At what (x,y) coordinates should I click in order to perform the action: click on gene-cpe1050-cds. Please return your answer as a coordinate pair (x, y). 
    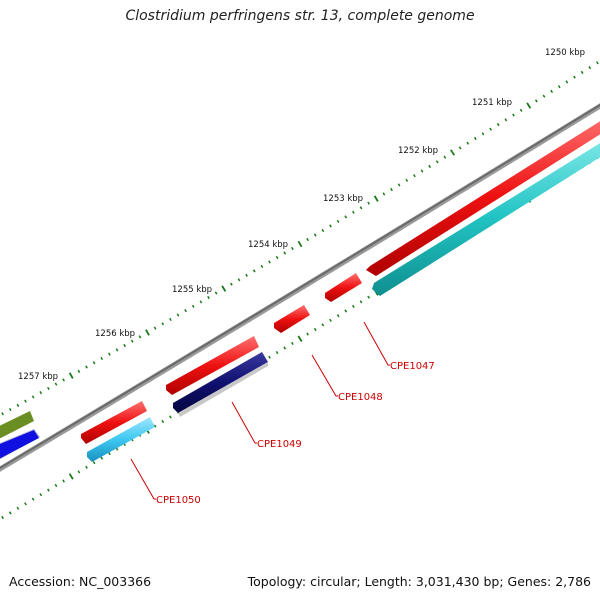
    Looking at the image, I should click on (121, 439).